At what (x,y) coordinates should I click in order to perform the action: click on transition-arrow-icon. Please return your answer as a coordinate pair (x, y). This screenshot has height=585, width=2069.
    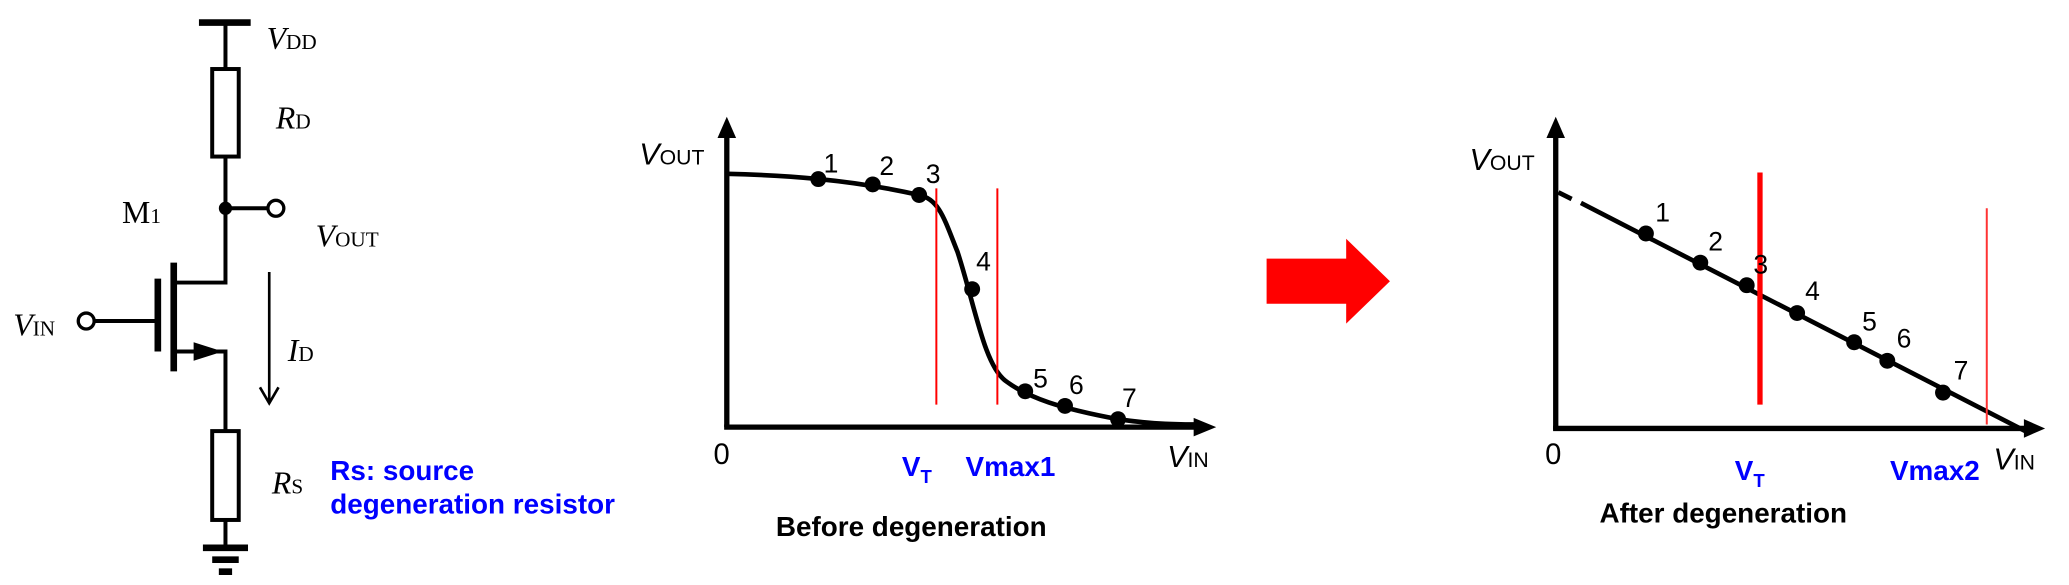
    Looking at the image, I should click on (1328, 281).